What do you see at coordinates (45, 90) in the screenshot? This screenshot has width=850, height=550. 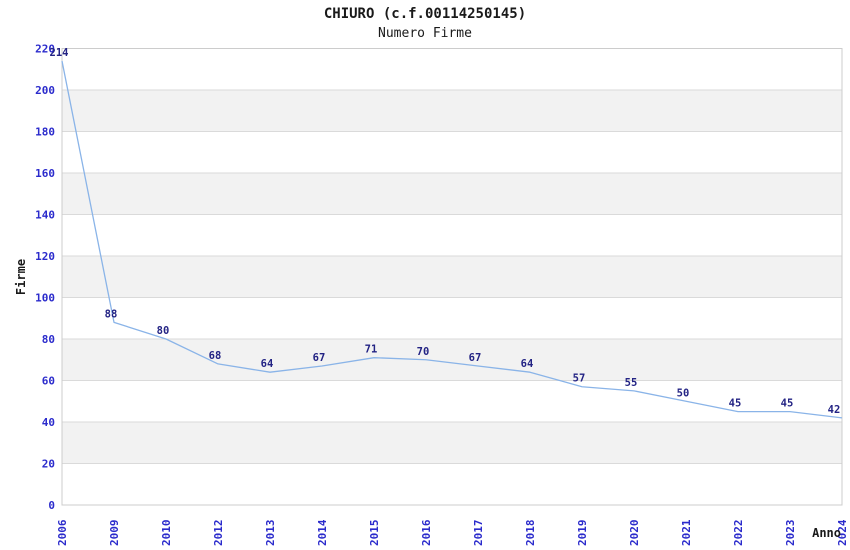 I see `y-tick-label: 200` at bounding box center [45, 90].